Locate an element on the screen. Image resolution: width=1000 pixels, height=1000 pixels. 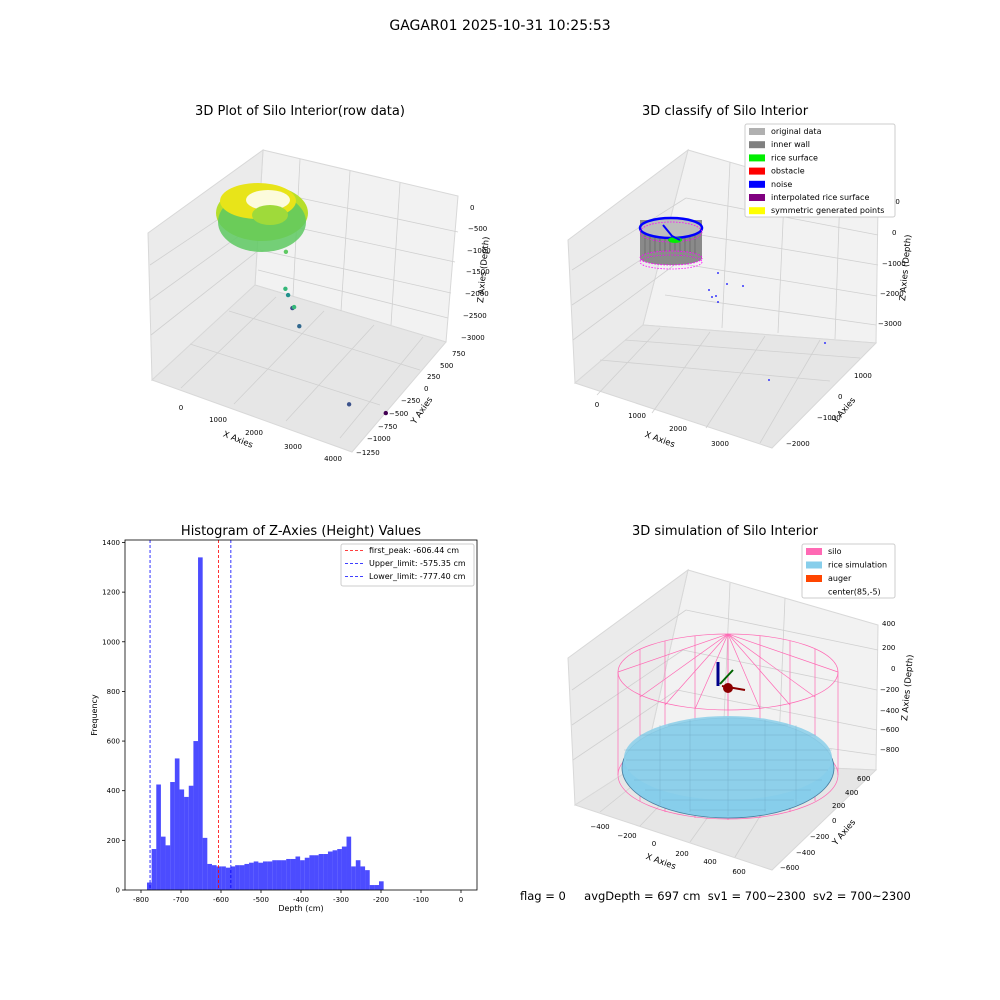
p2-left-pane is located at coordinates (628, 266).